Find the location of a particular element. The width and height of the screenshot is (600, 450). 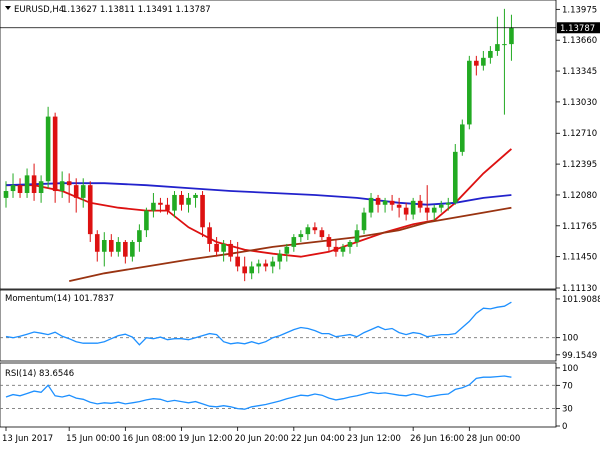

price-tick-label: 1.11450 is located at coordinates (579, 258).